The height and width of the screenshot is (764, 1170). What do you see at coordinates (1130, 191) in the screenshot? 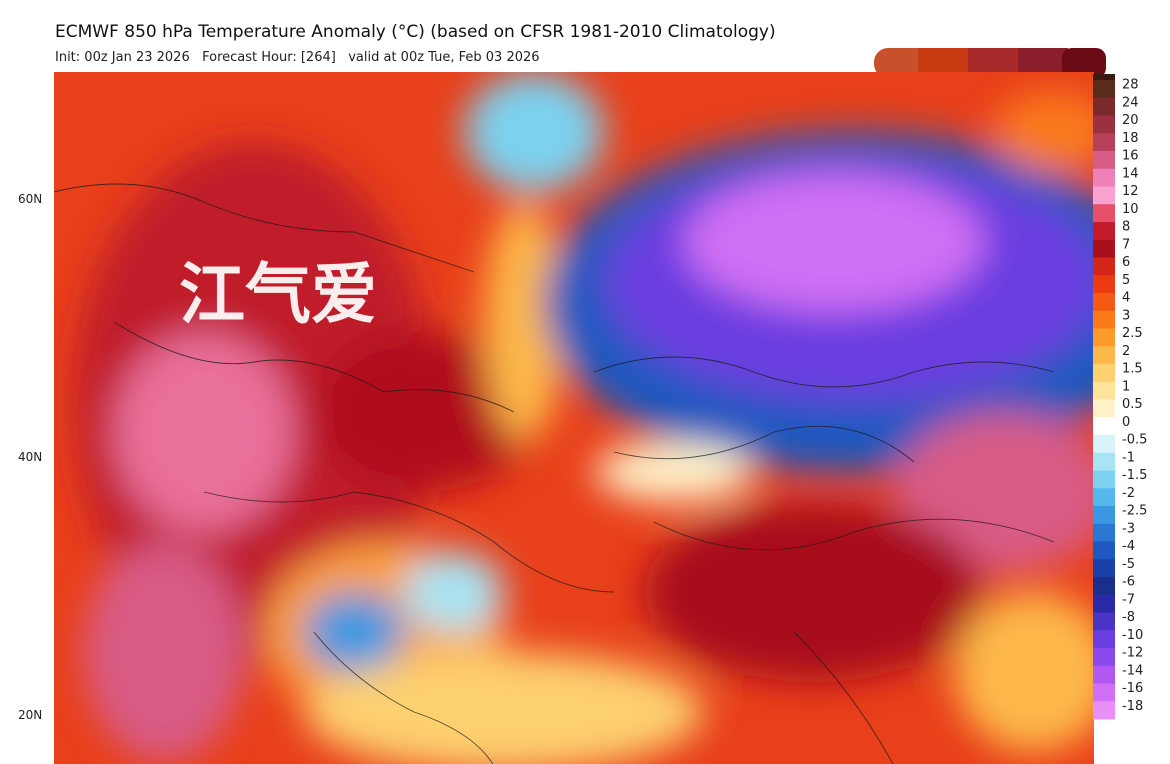
I see `colorbar-label: 12` at bounding box center [1130, 191].